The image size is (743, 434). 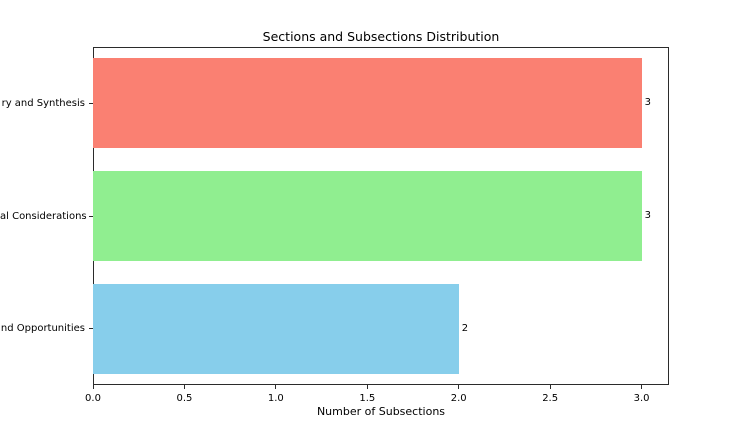 I want to click on x-tick-label: 1.5, so click(x=367, y=398).